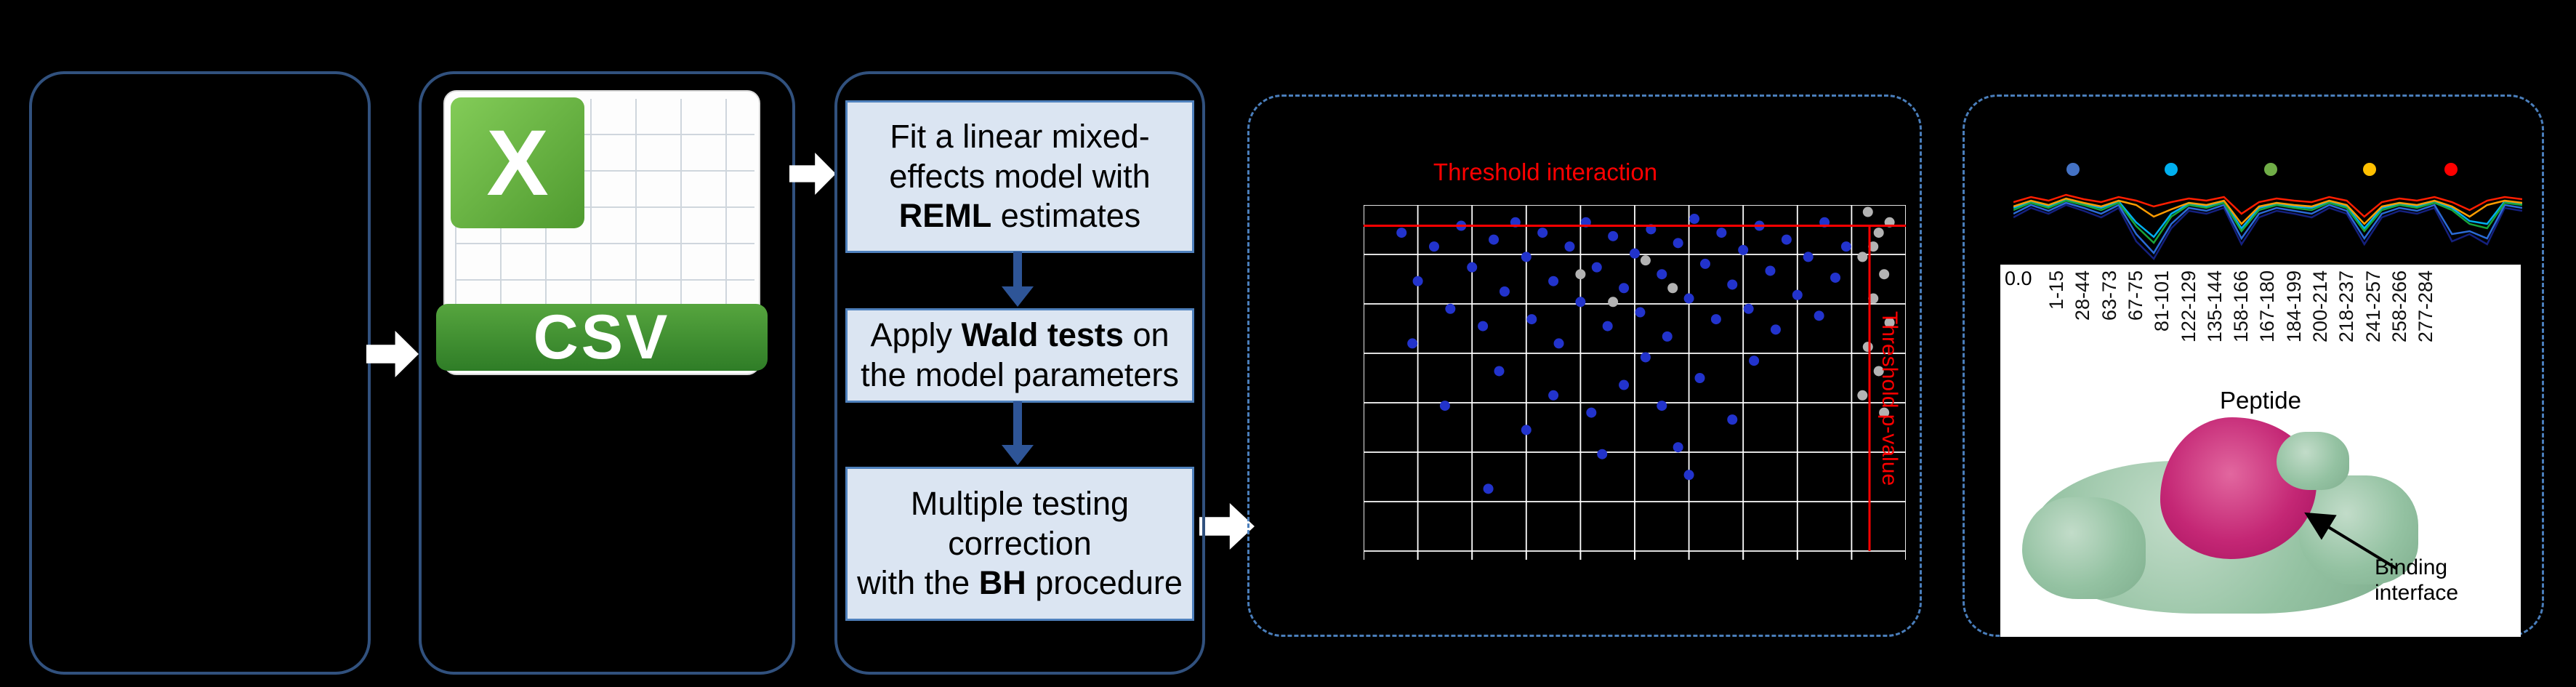 The width and height of the screenshot is (2576, 687). I want to click on annotation-arrow-icon, so click(2351, 541).